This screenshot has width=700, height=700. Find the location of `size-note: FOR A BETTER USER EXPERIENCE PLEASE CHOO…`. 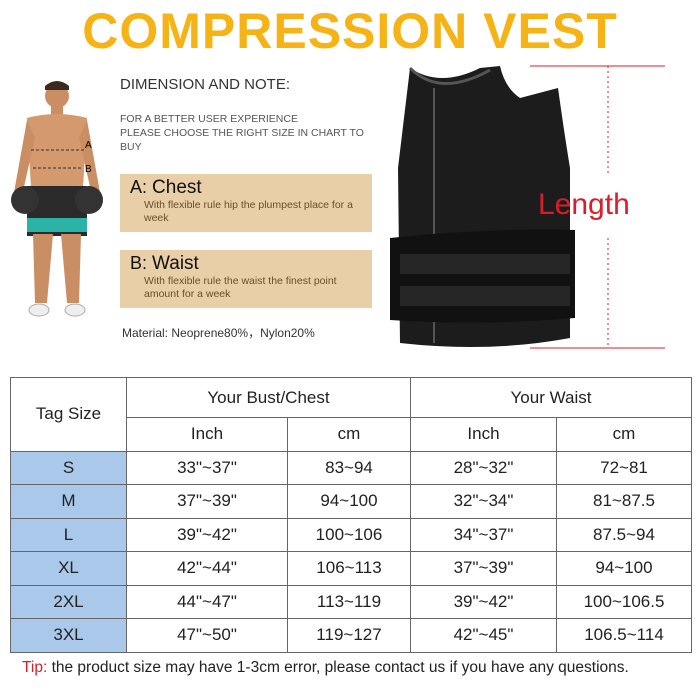

size-note: FOR A BETTER USER EXPERIENCE PLEASE CHOO… is located at coordinates (245, 133).